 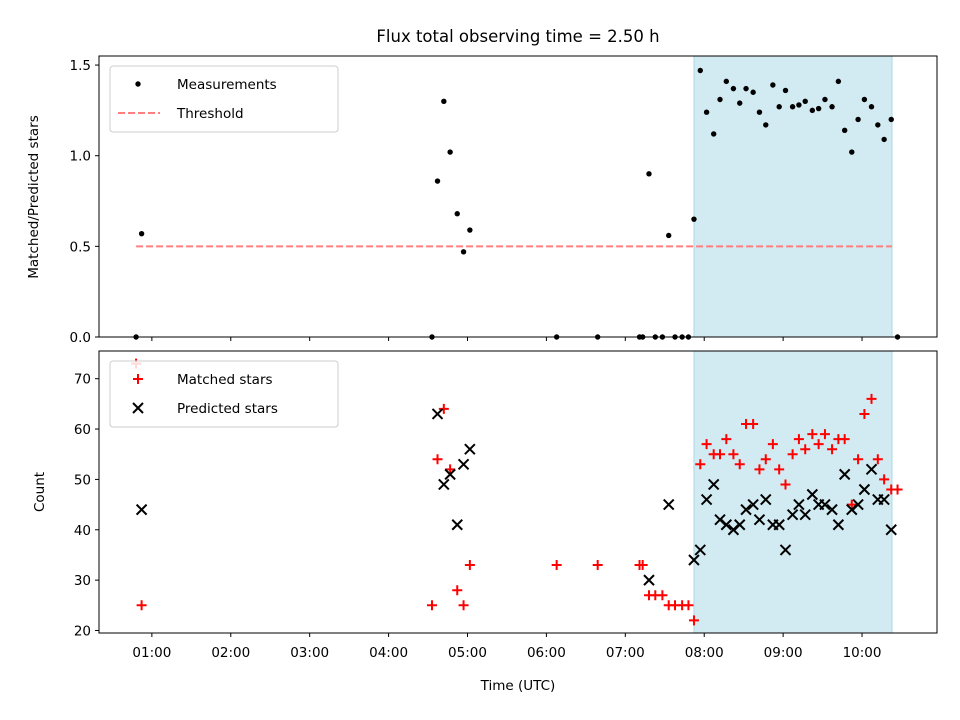 What do you see at coordinates (546, 653) in the screenshot?
I see `x-tick-label: 06:00` at bounding box center [546, 653].